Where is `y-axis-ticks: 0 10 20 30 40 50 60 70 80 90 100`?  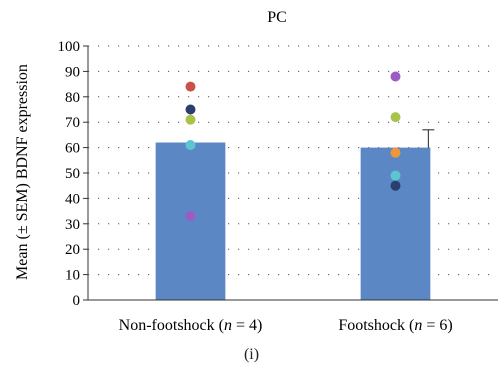
y-axis-ticks: 0 10 20 30 40 50 60 70 80 90 100 is located at coordinates (73, 174).